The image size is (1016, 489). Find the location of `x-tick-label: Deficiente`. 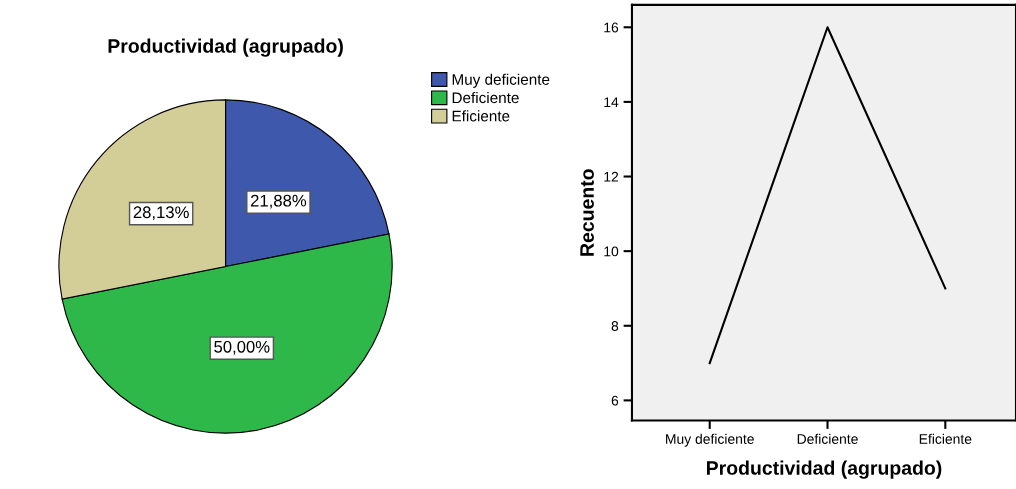

x-tick-label: Deficiente is located at coordinates (827, 438).